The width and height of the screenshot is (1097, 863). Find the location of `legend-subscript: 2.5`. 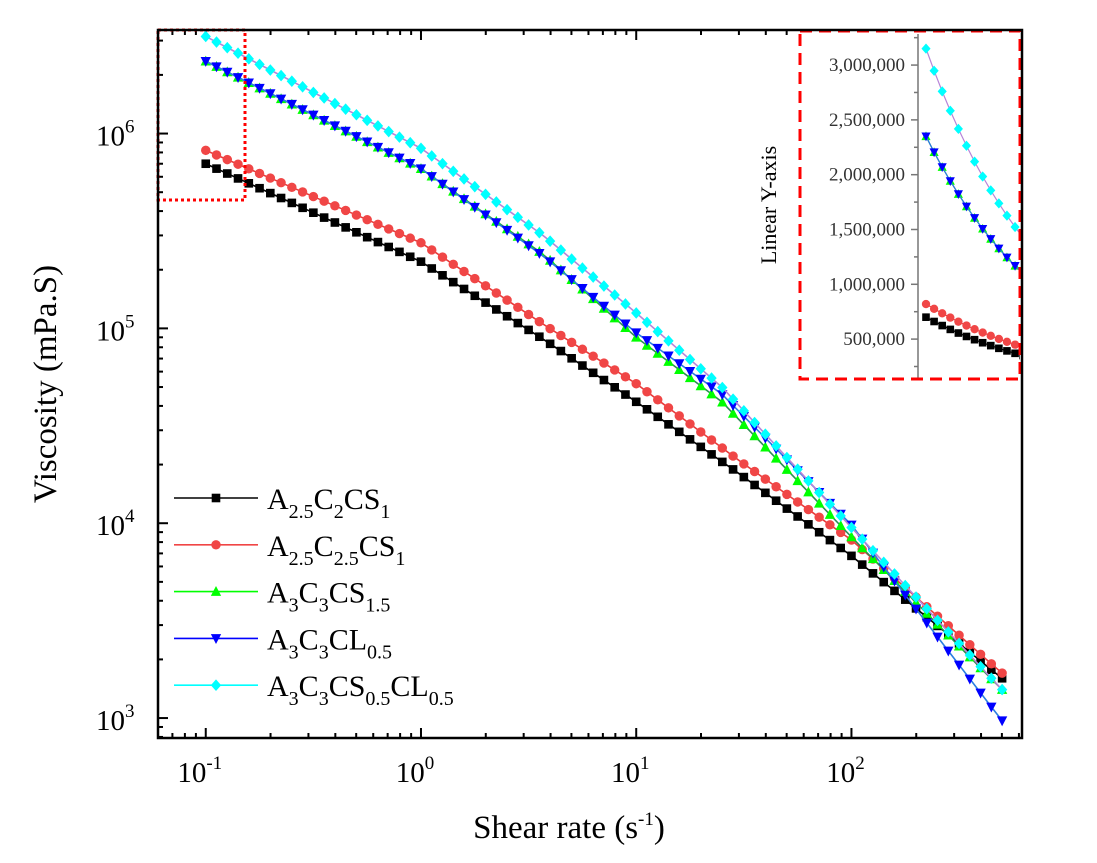

legend-subscript: 2.5 is located at coordinates (301, 559).